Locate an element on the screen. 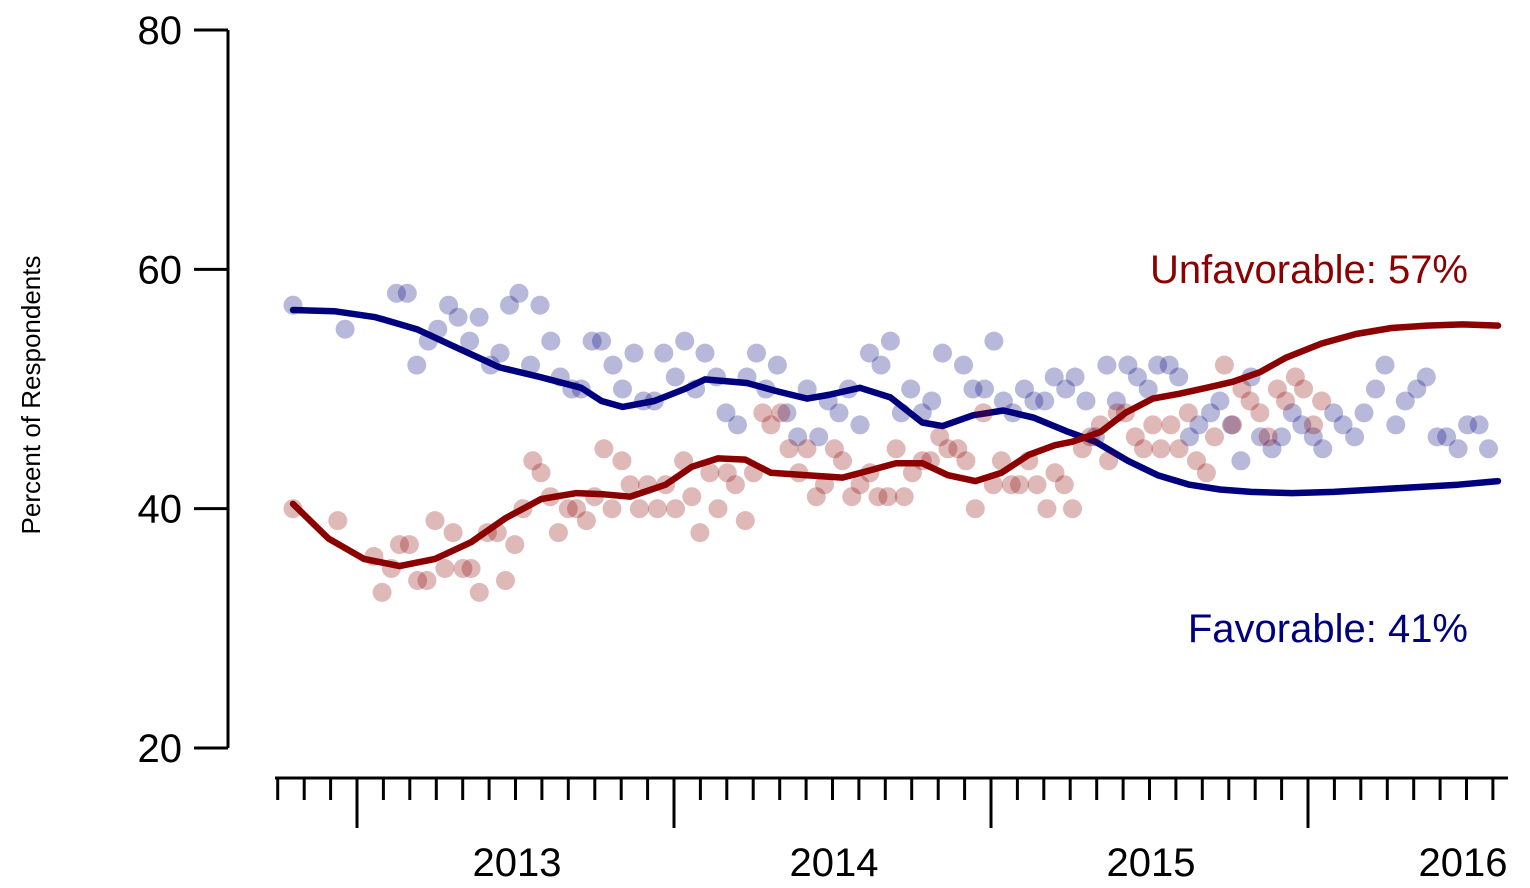  unfavorable-series-label: Unfavorable: 57% is located at coordinates (1309, 270).